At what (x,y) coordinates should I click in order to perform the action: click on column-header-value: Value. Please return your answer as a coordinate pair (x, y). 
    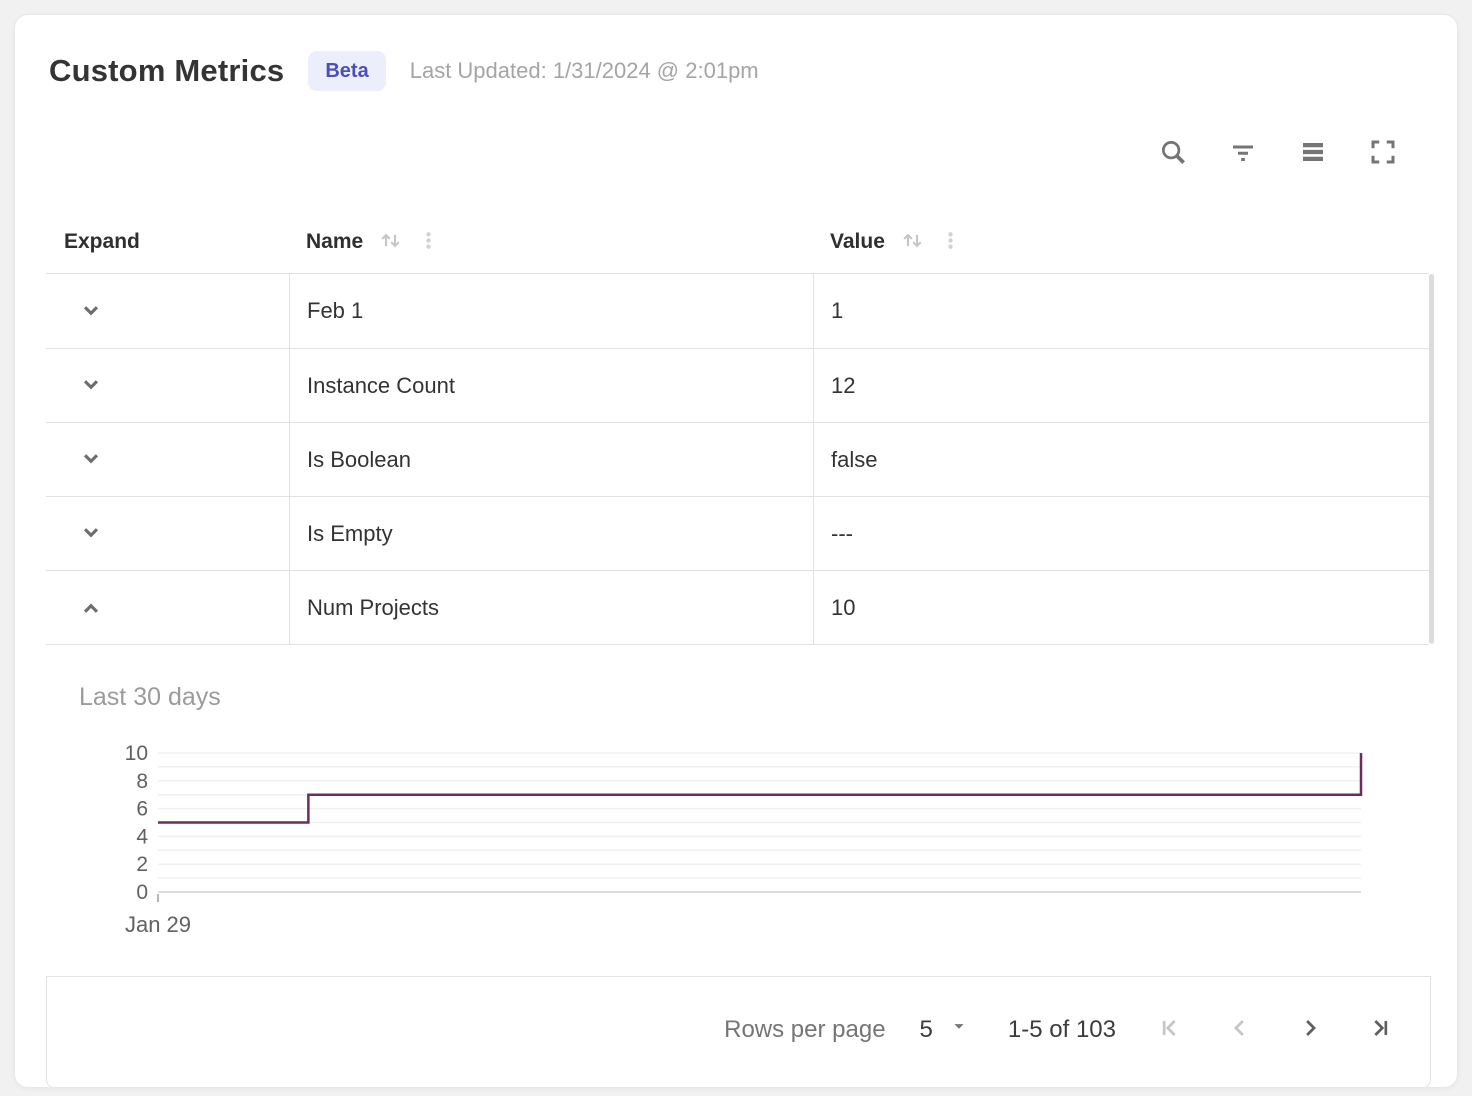
    Looking at the image, I should click on (1121, 242).